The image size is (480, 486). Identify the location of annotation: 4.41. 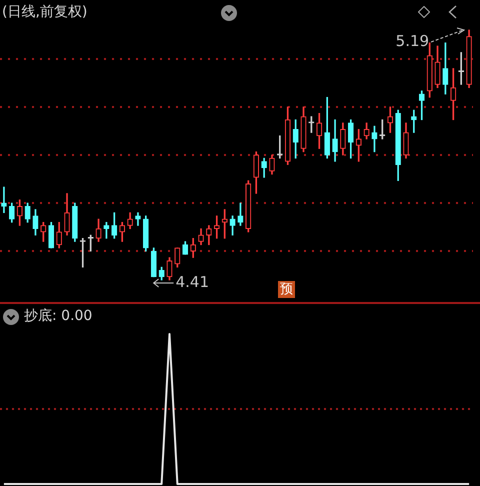
(193, 281).